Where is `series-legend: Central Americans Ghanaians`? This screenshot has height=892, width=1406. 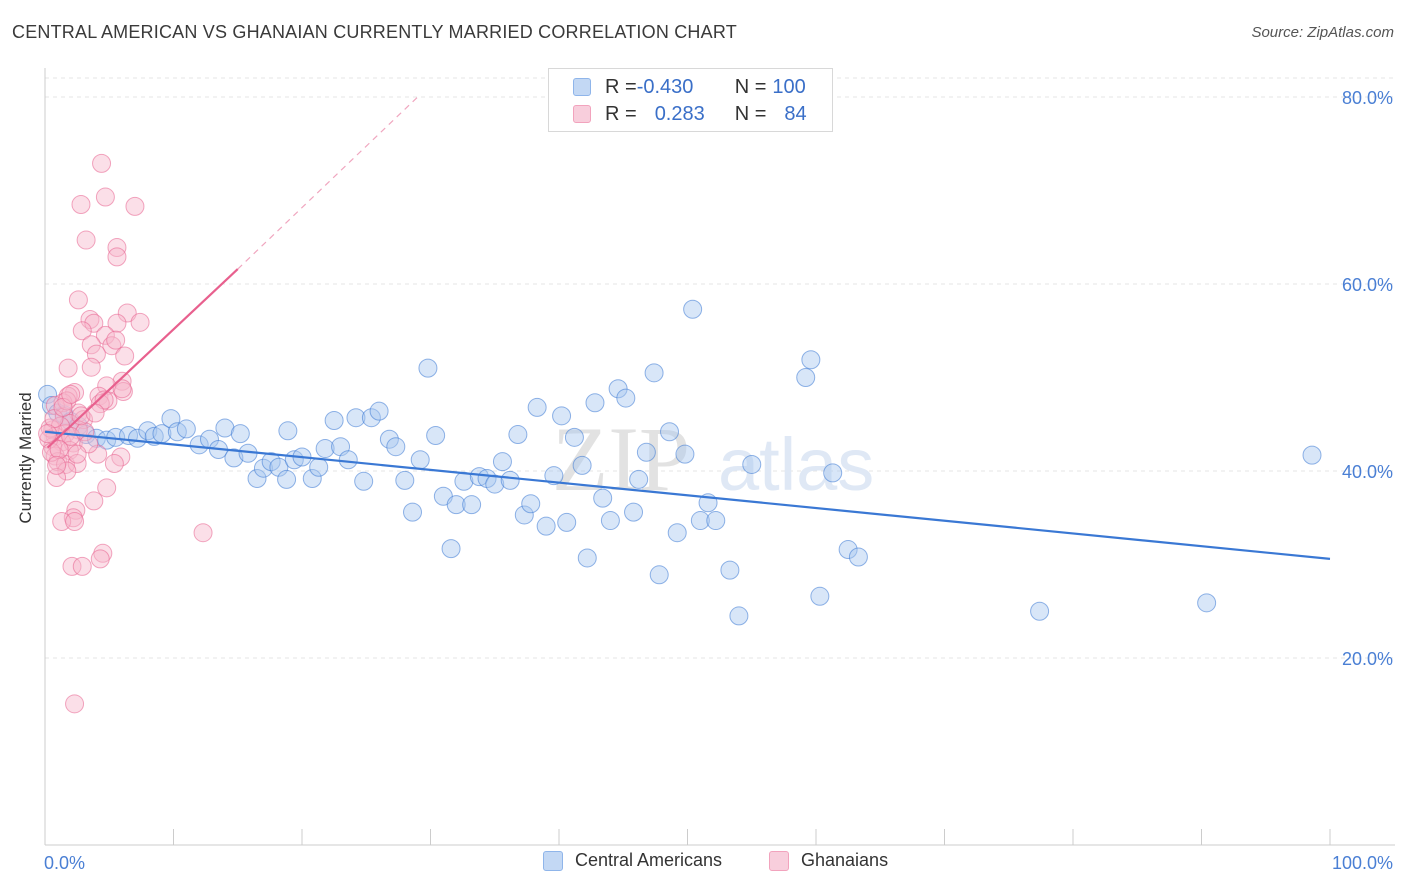 series-legend: Central Americans Ghanaians is located at coordinates (703, 864).